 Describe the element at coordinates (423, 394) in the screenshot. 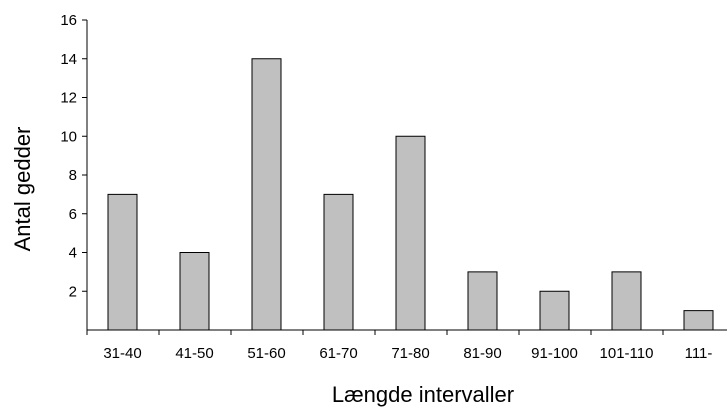

I see `x-axis-title: Længde intervaller` at that location.